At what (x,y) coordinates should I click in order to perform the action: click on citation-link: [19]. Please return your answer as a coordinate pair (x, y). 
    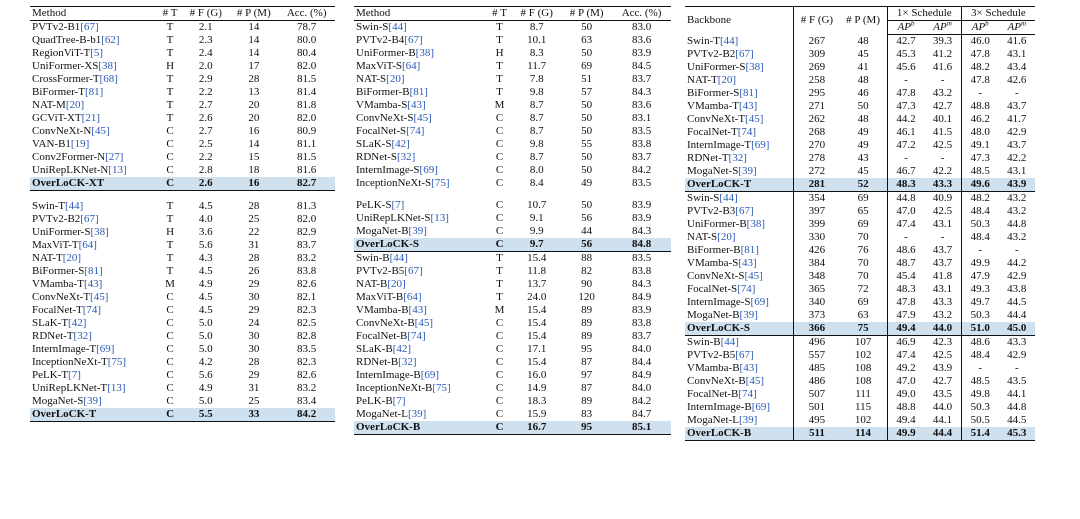
    Looking at the image, I should click on (80, 144).